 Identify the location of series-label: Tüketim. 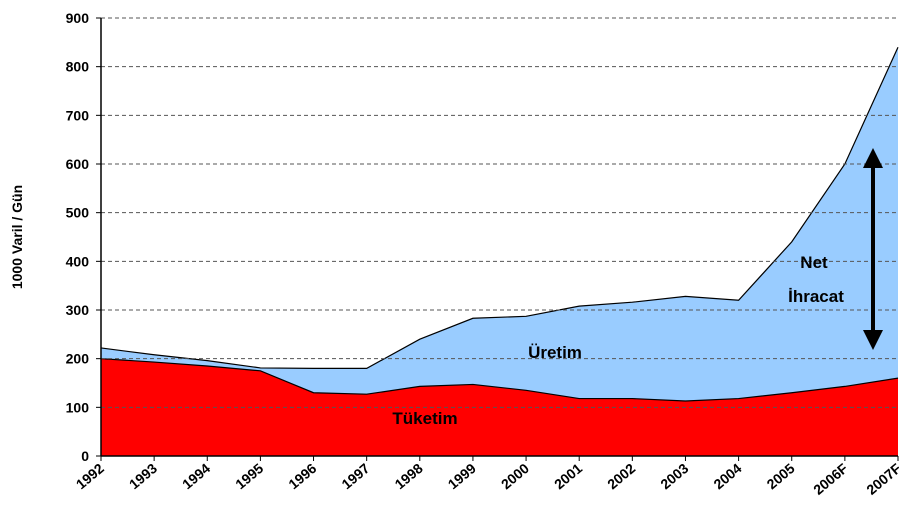
(424, 418).